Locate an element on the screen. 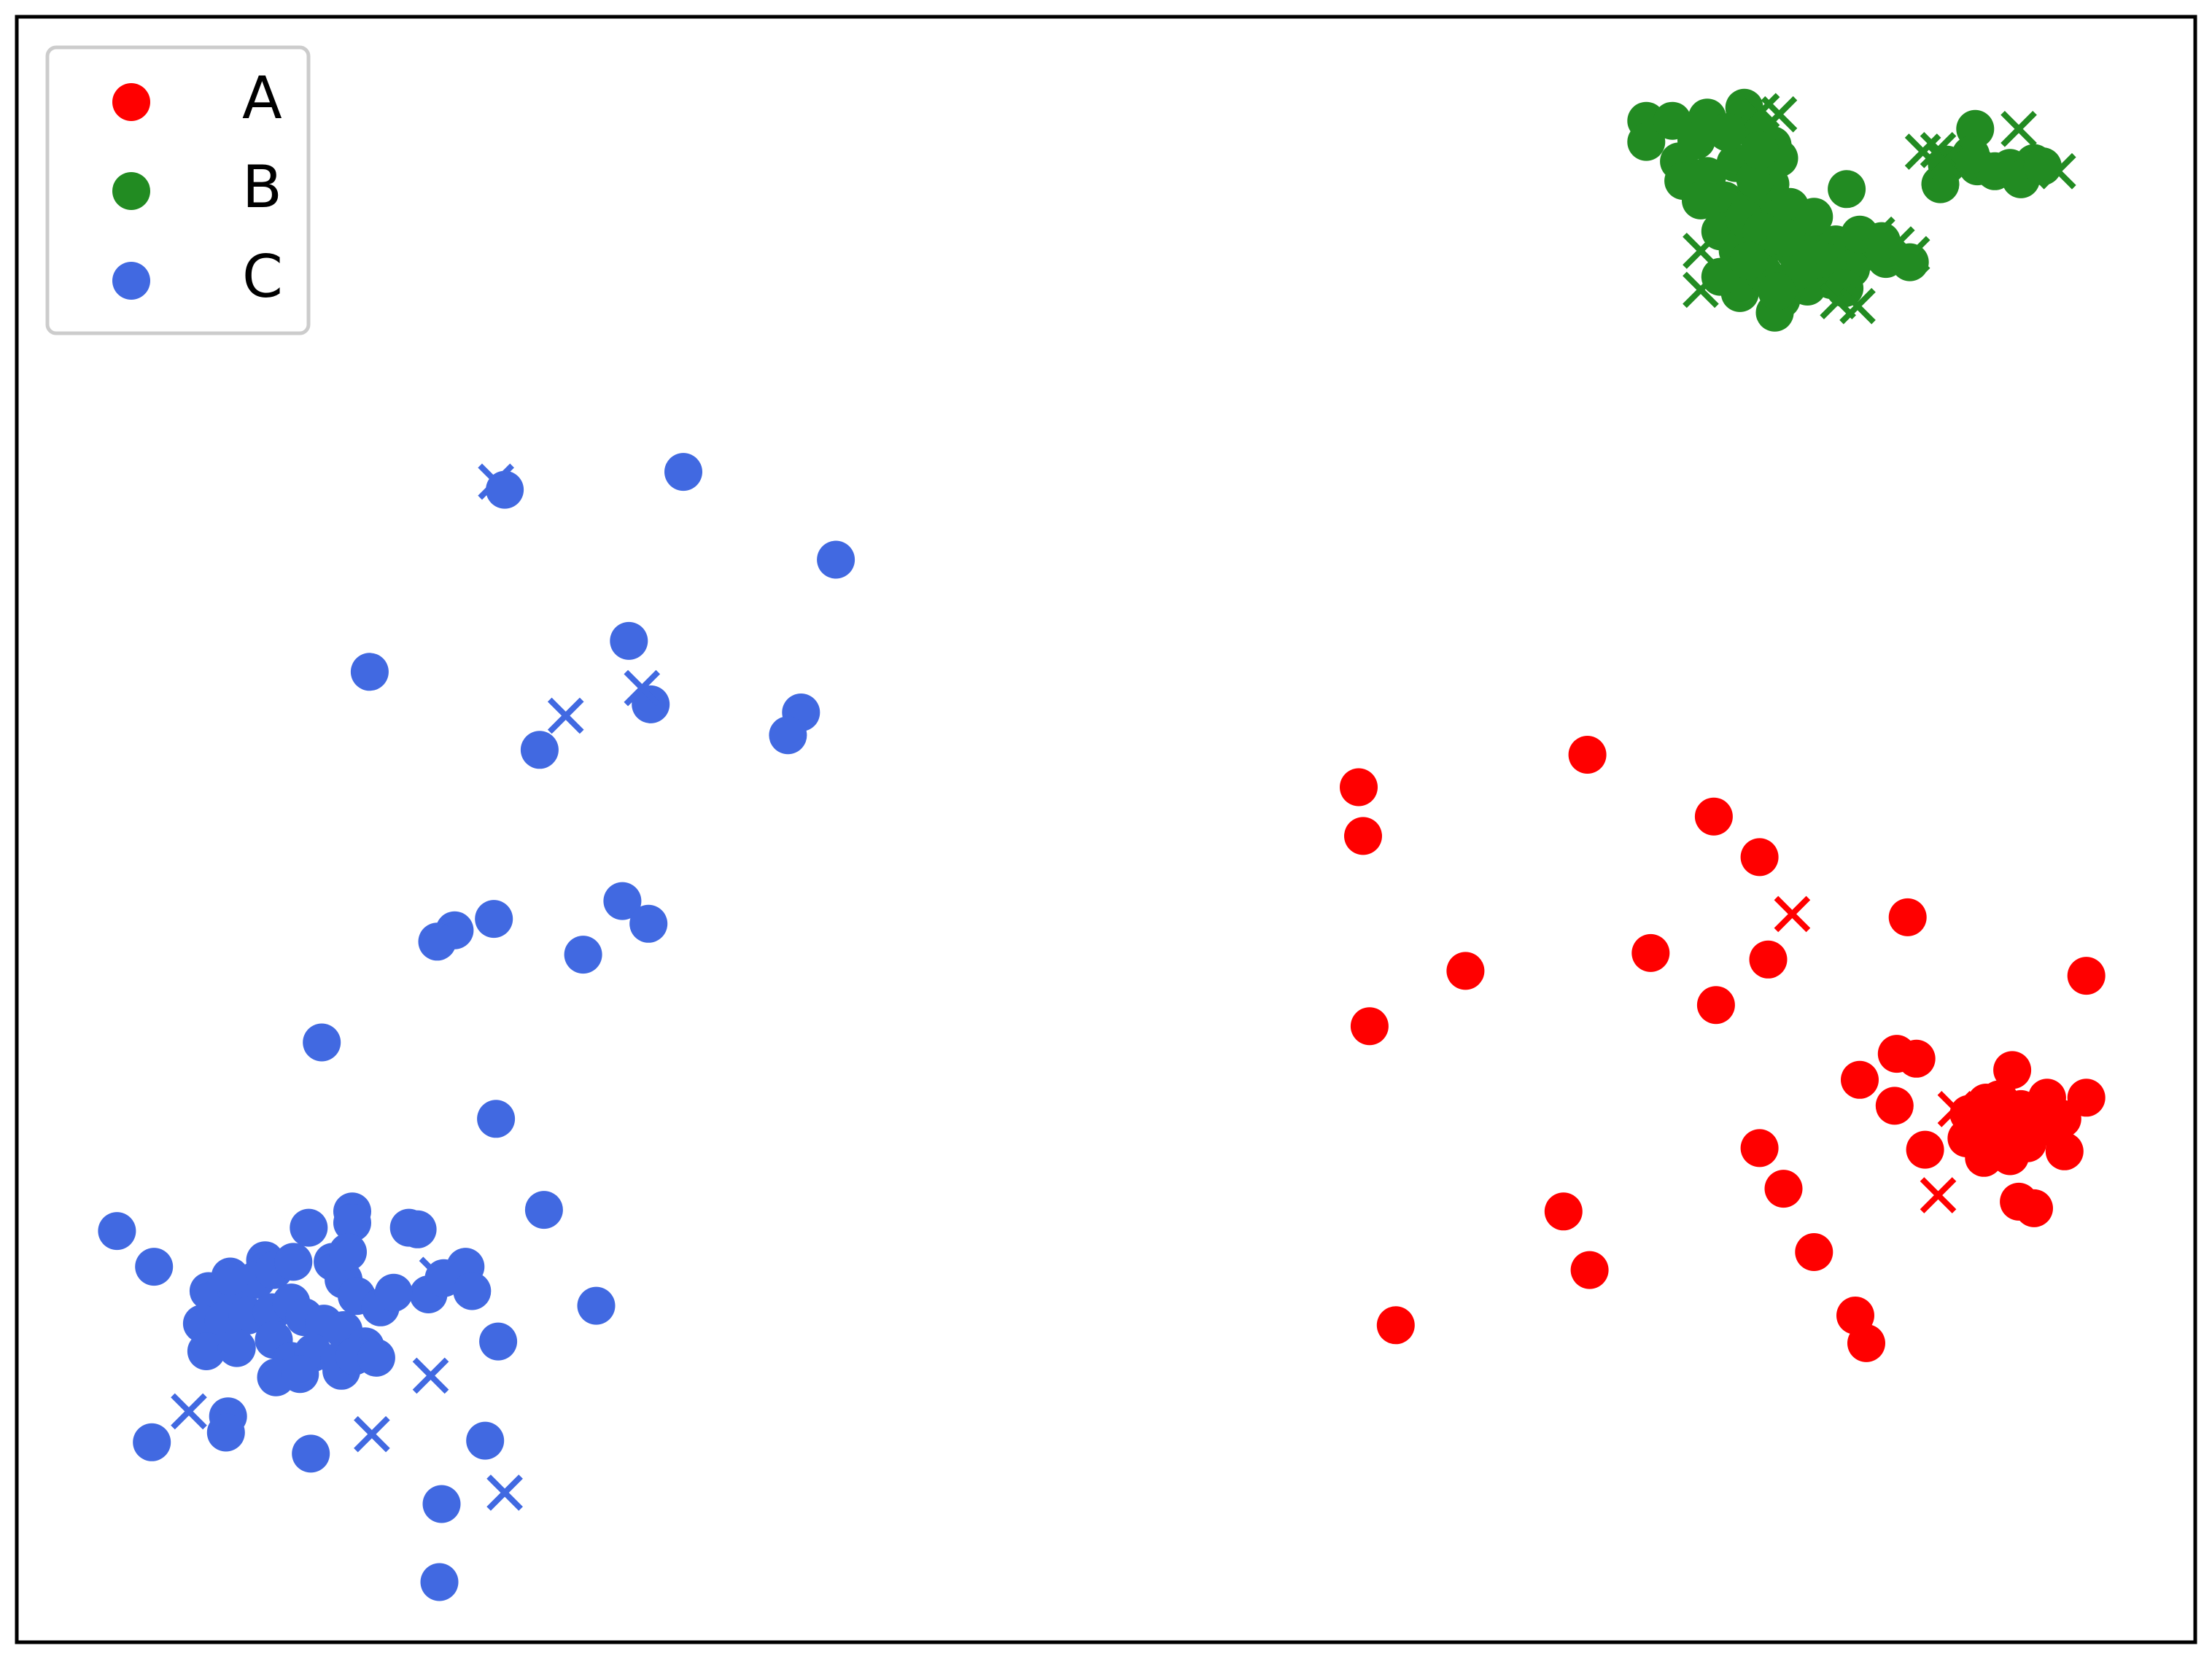 This screenshot has height=1659, width=2212. legend-label-a: A is located at coordinates (262, 98).